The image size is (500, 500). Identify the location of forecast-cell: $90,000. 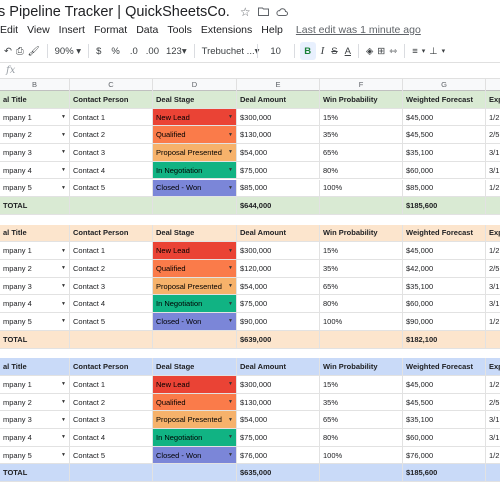
(444, 322).